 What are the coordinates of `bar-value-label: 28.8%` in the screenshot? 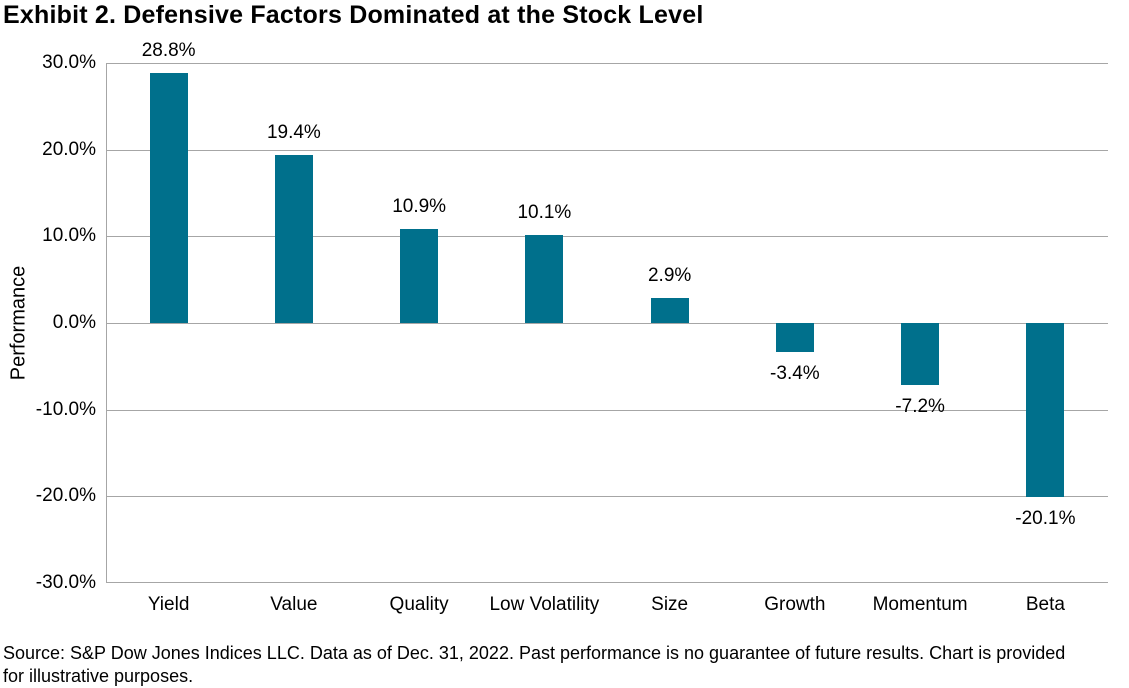 It's located at (168, 51).